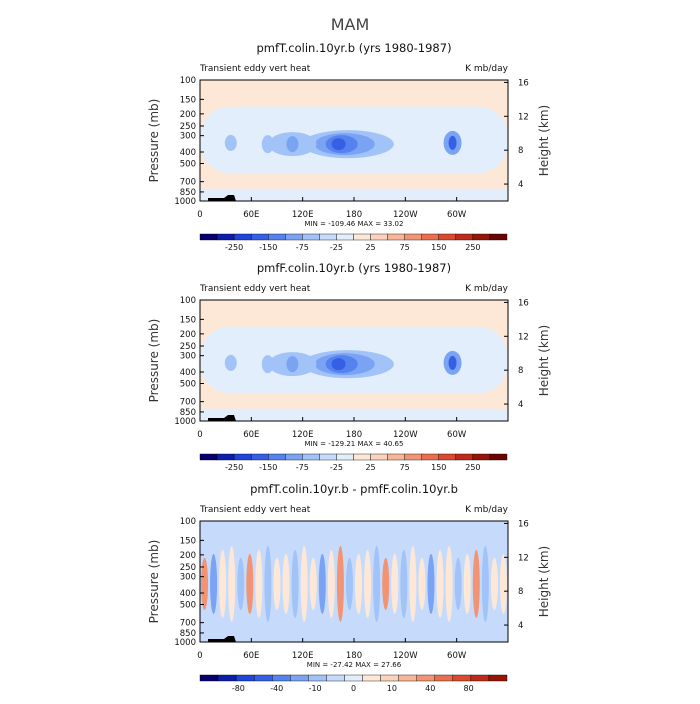  I want to click on min-max-label: MIN = -27.42 MAX = 27.66, so click(354, 665).